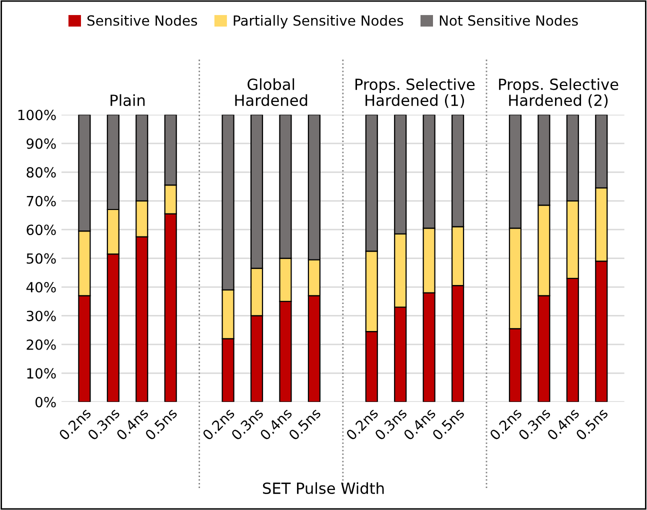  What do you see at coordinates (41, 172) in the screenshot?
I see `y-tick-label: 80%` at bounding box center [41, 172].